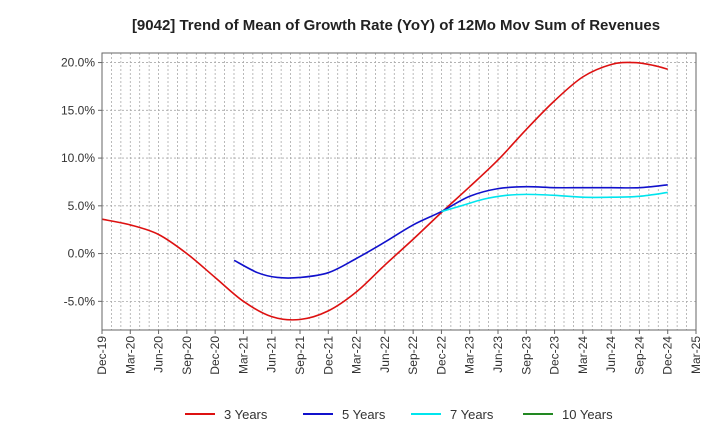  I want to click on x-tick-label: Mar-24, so click(583, 355).